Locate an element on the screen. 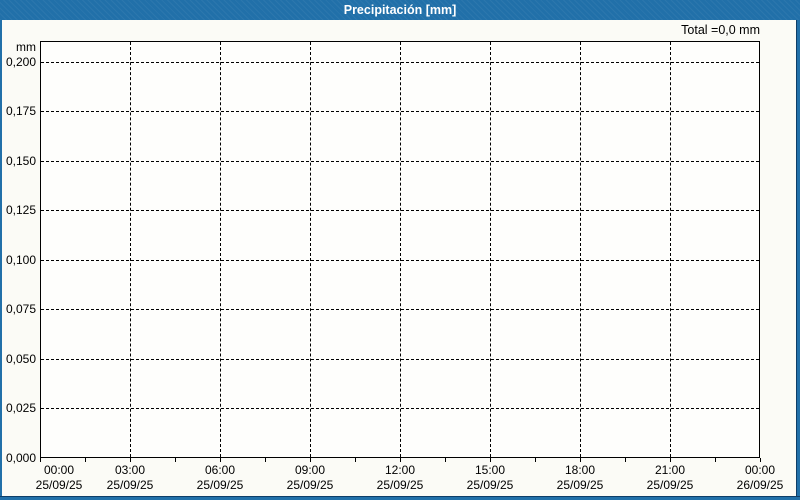  window-border-left is located at coordinates (1, 260).